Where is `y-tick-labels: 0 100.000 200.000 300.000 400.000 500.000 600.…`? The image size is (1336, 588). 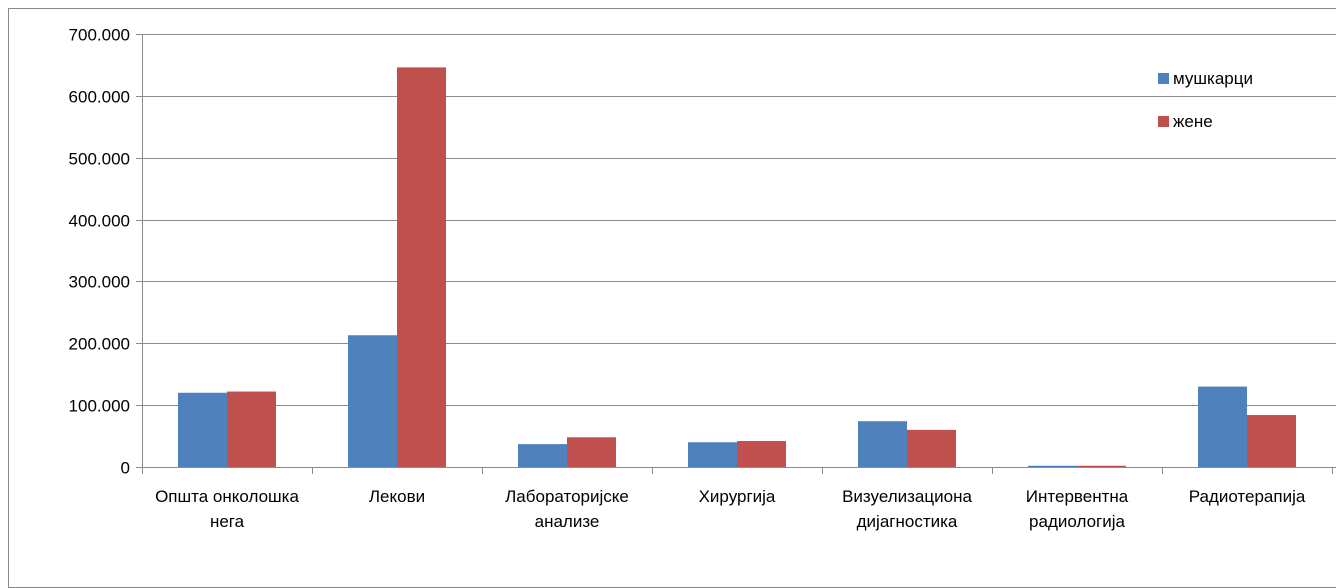 y-tick-labels: 0 100.000 200.000 300.000 400.000 500.000 600.… is located at coordinates (99, 252).